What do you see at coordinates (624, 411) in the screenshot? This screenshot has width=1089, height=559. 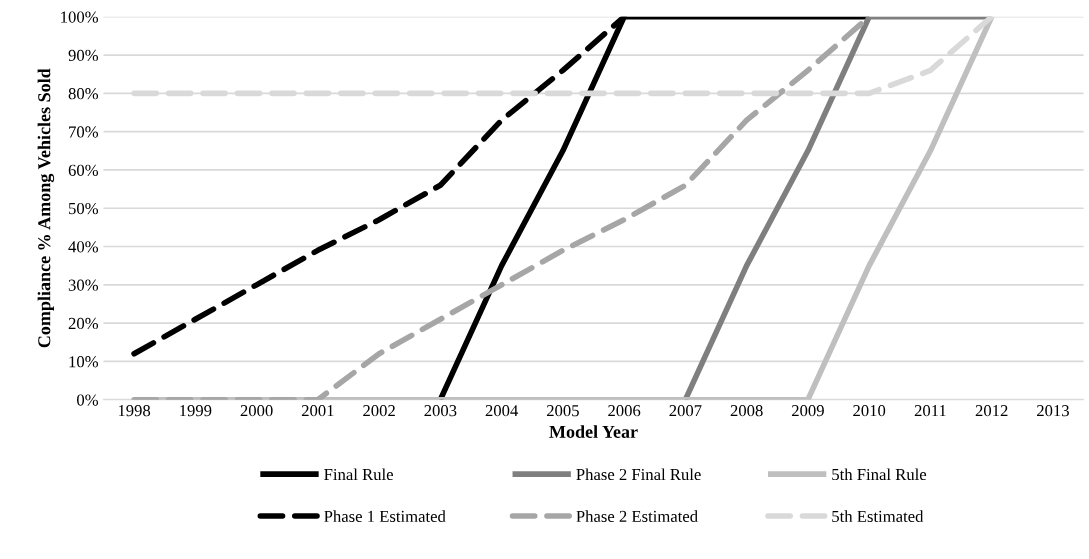 I see `x-tick-label: 2006` at bounding box center [624, 411].